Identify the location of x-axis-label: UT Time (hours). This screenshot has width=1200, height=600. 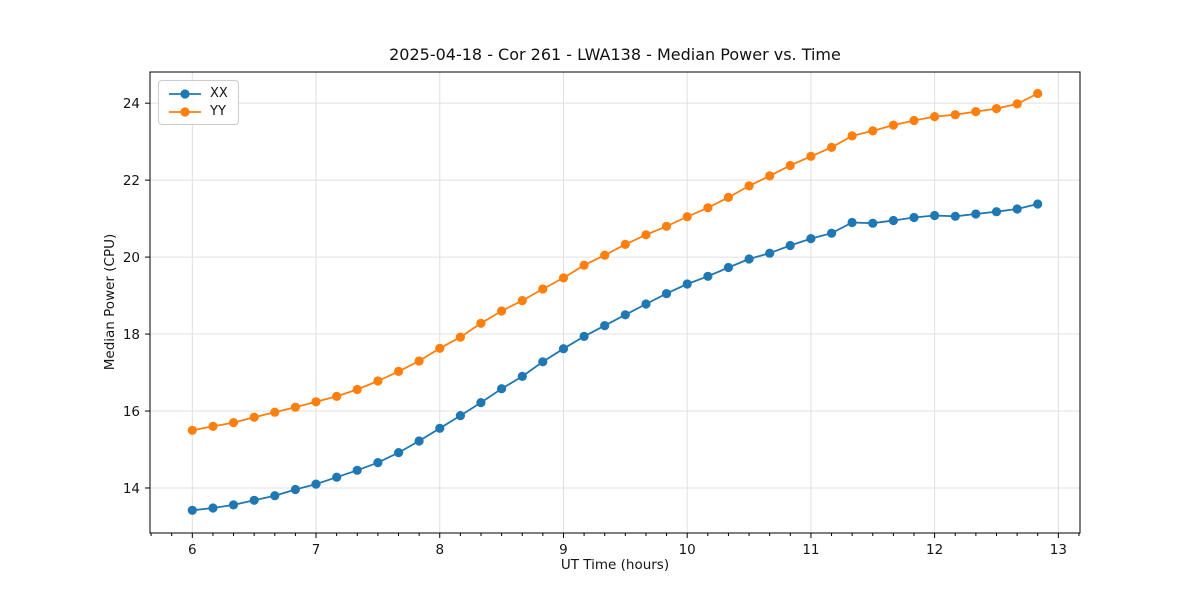
(615, 565).